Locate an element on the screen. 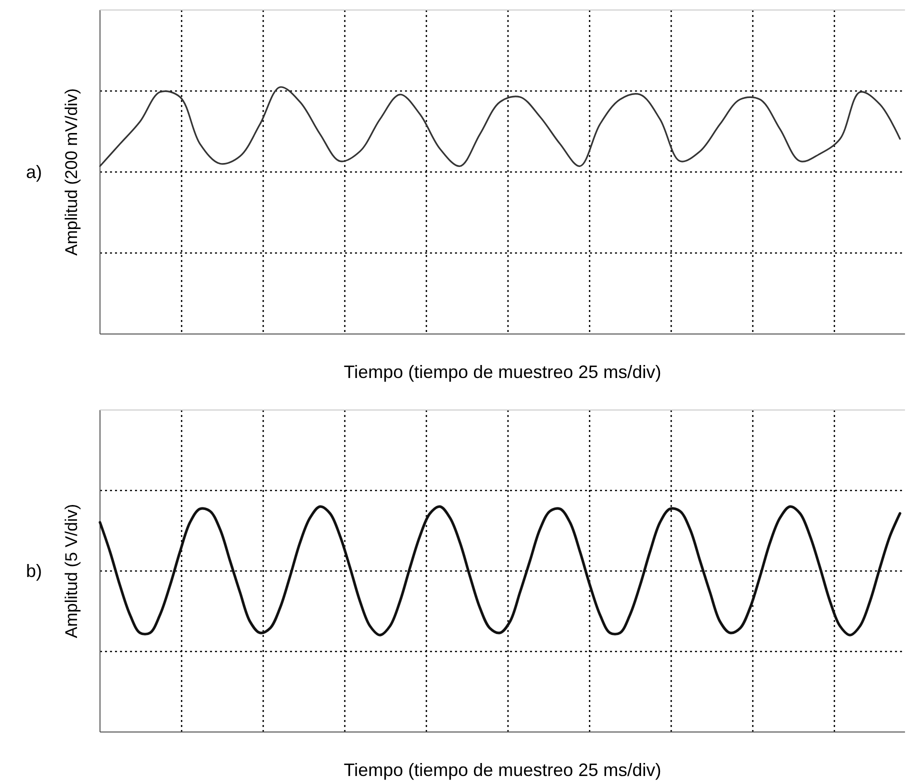 This screenshot has width=906, height=782. y-axis-title: Amplitud (200 mV/div) is located at coordinates (71, 172).